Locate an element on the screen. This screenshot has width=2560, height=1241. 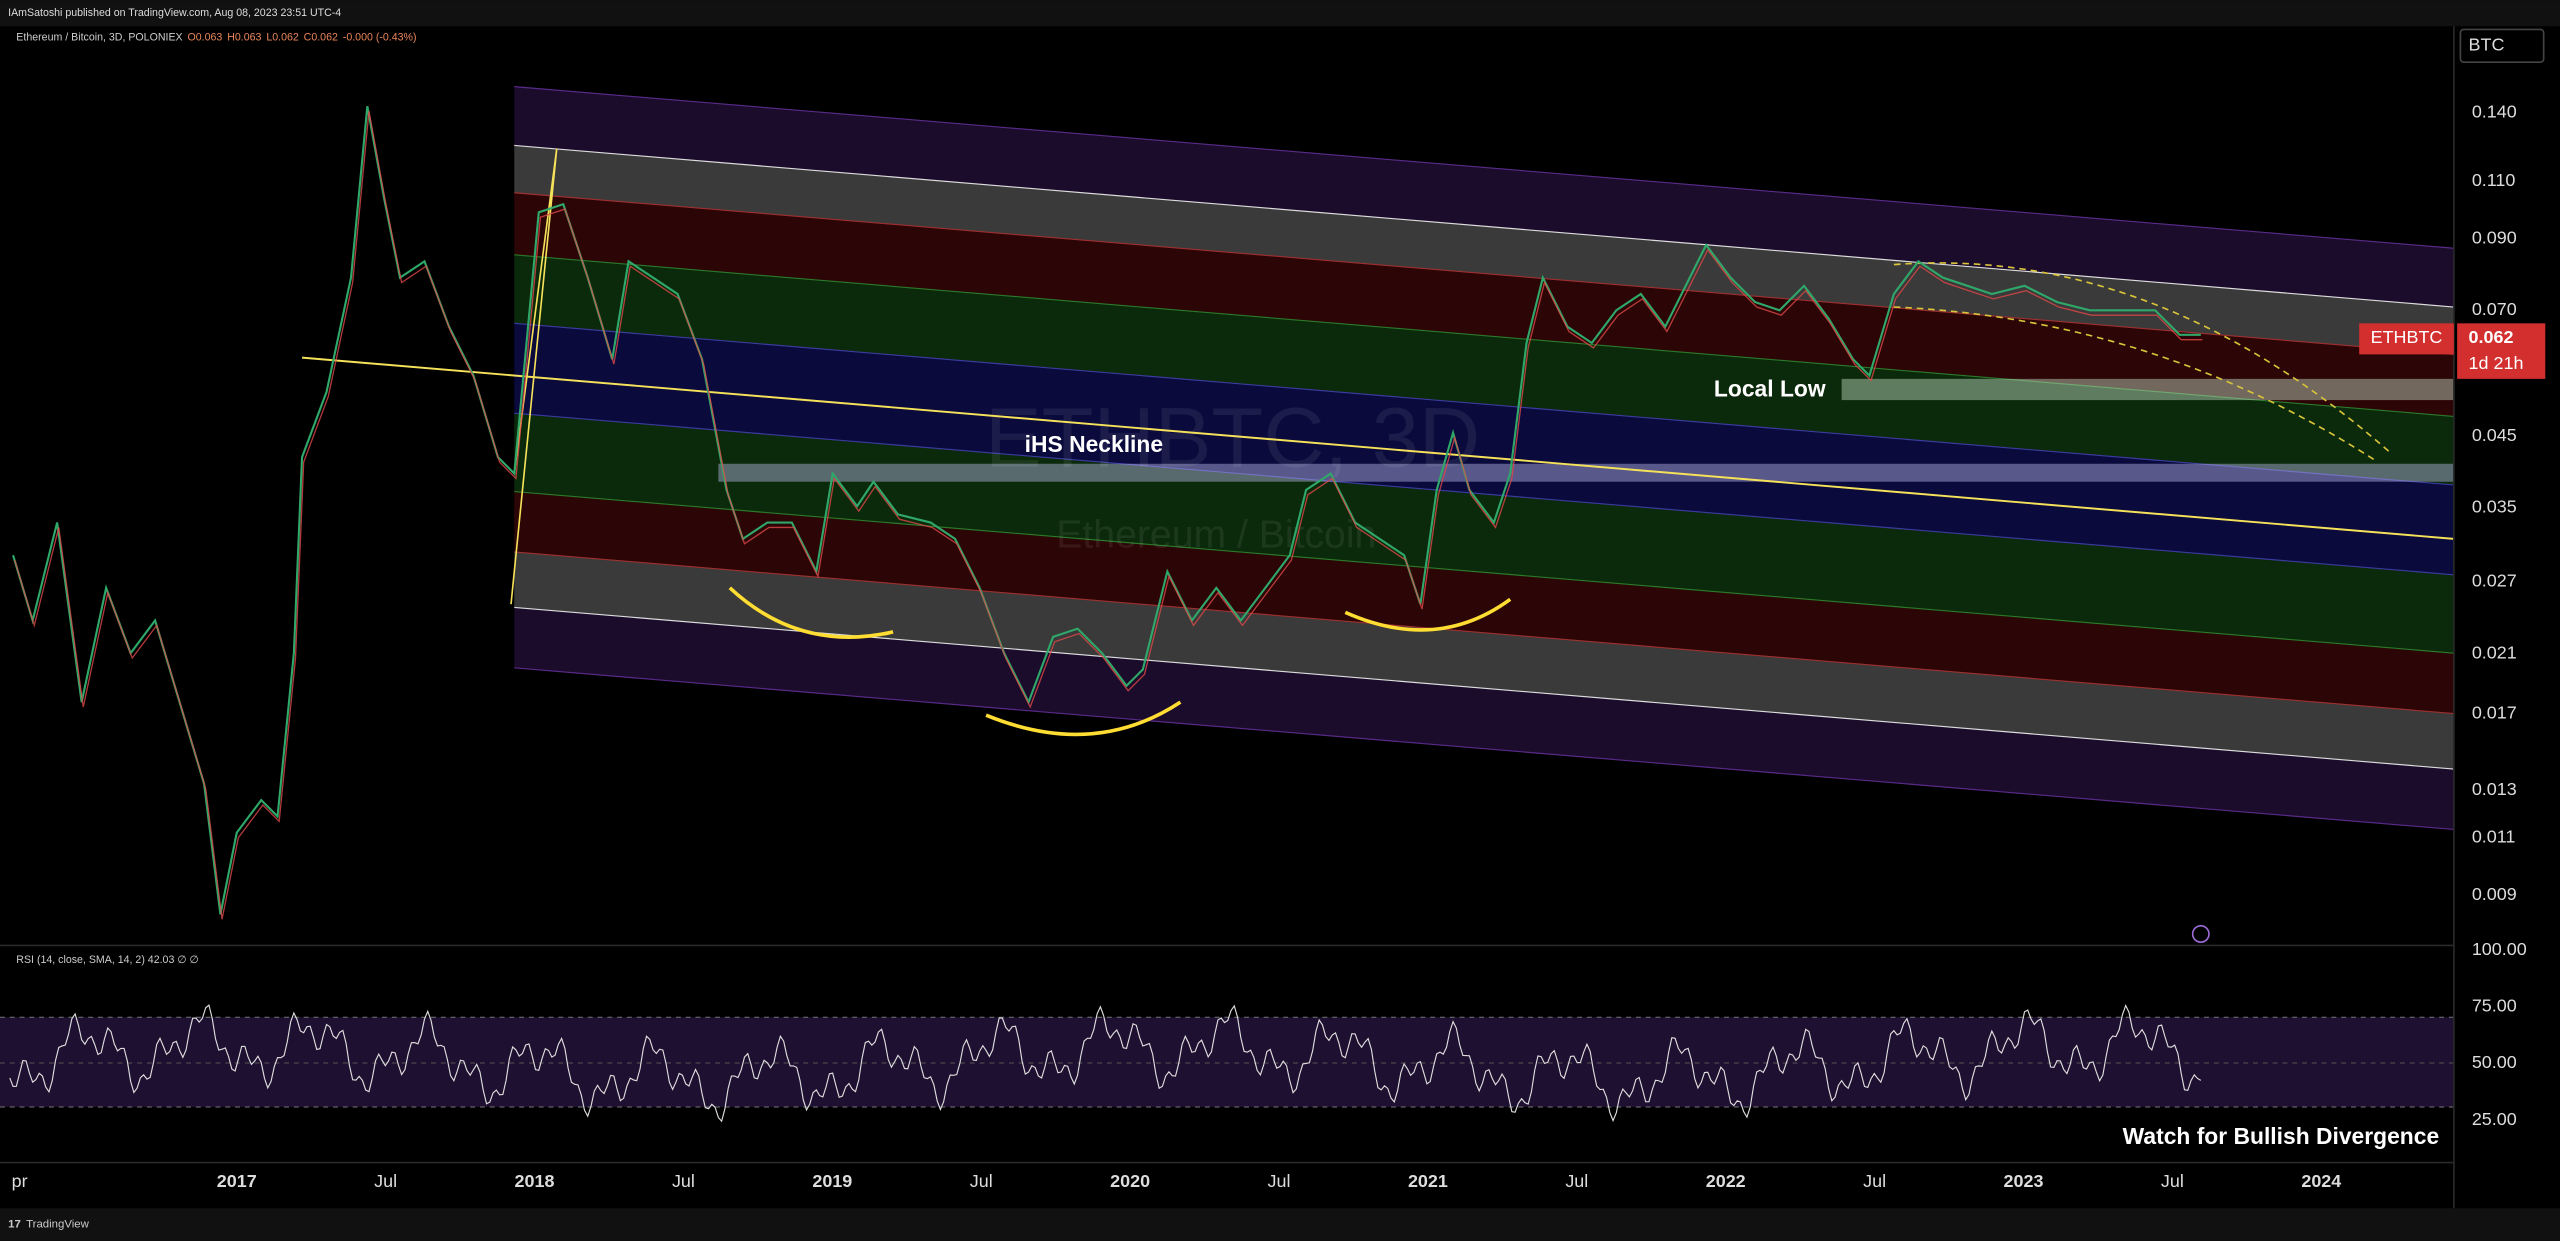
pitchfork-handle is located at coordinates (534, 376).